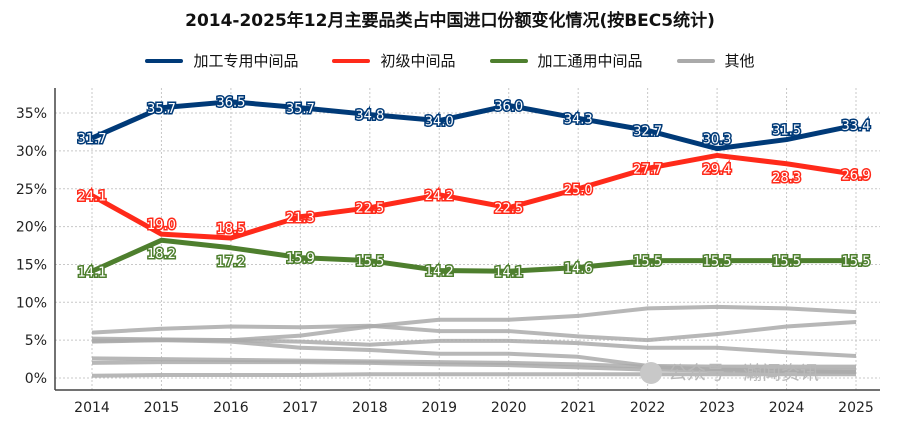 This screenshot has height=427, width=900. Describe the element at coordinates (509, 408) in the screenshot. I see `x-tick-label: 2020` at that location.